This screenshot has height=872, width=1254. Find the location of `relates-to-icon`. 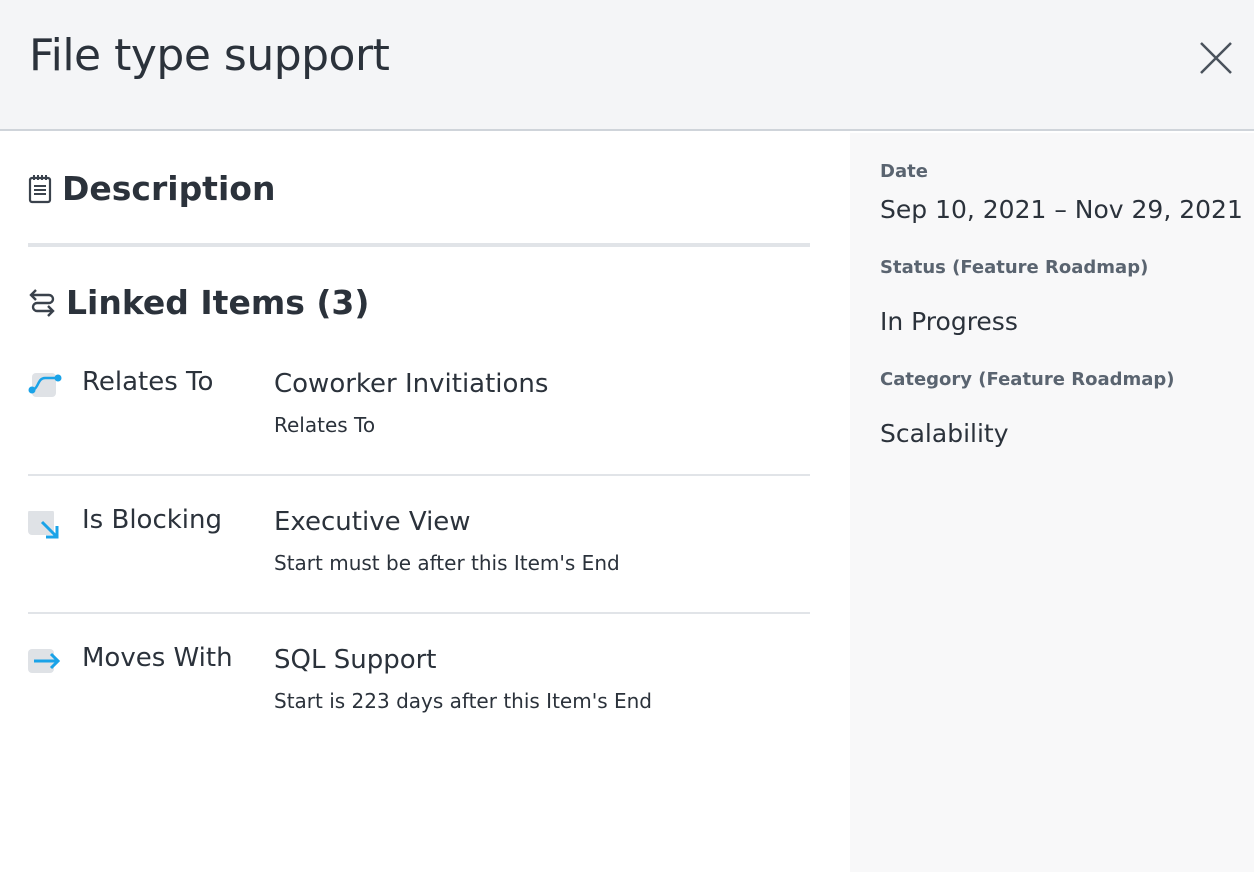

relates-to-icon is located at coordinates (45, 385).